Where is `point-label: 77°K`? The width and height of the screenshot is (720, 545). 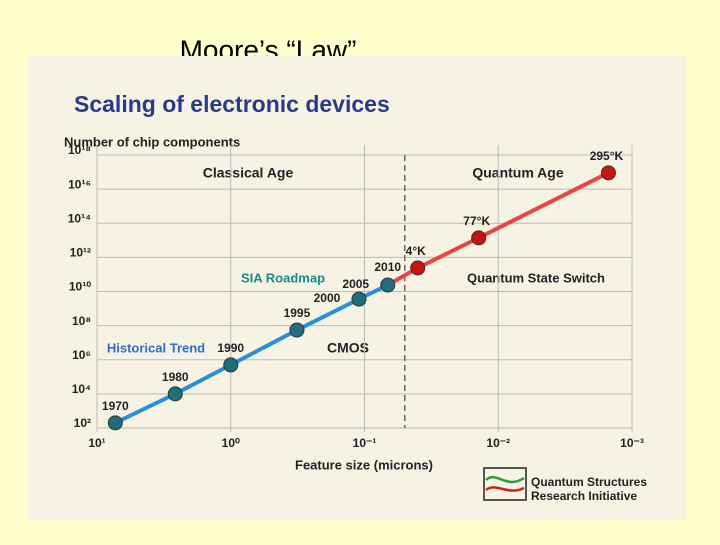
point-label: 77°K is located at coordinates (476, 221).